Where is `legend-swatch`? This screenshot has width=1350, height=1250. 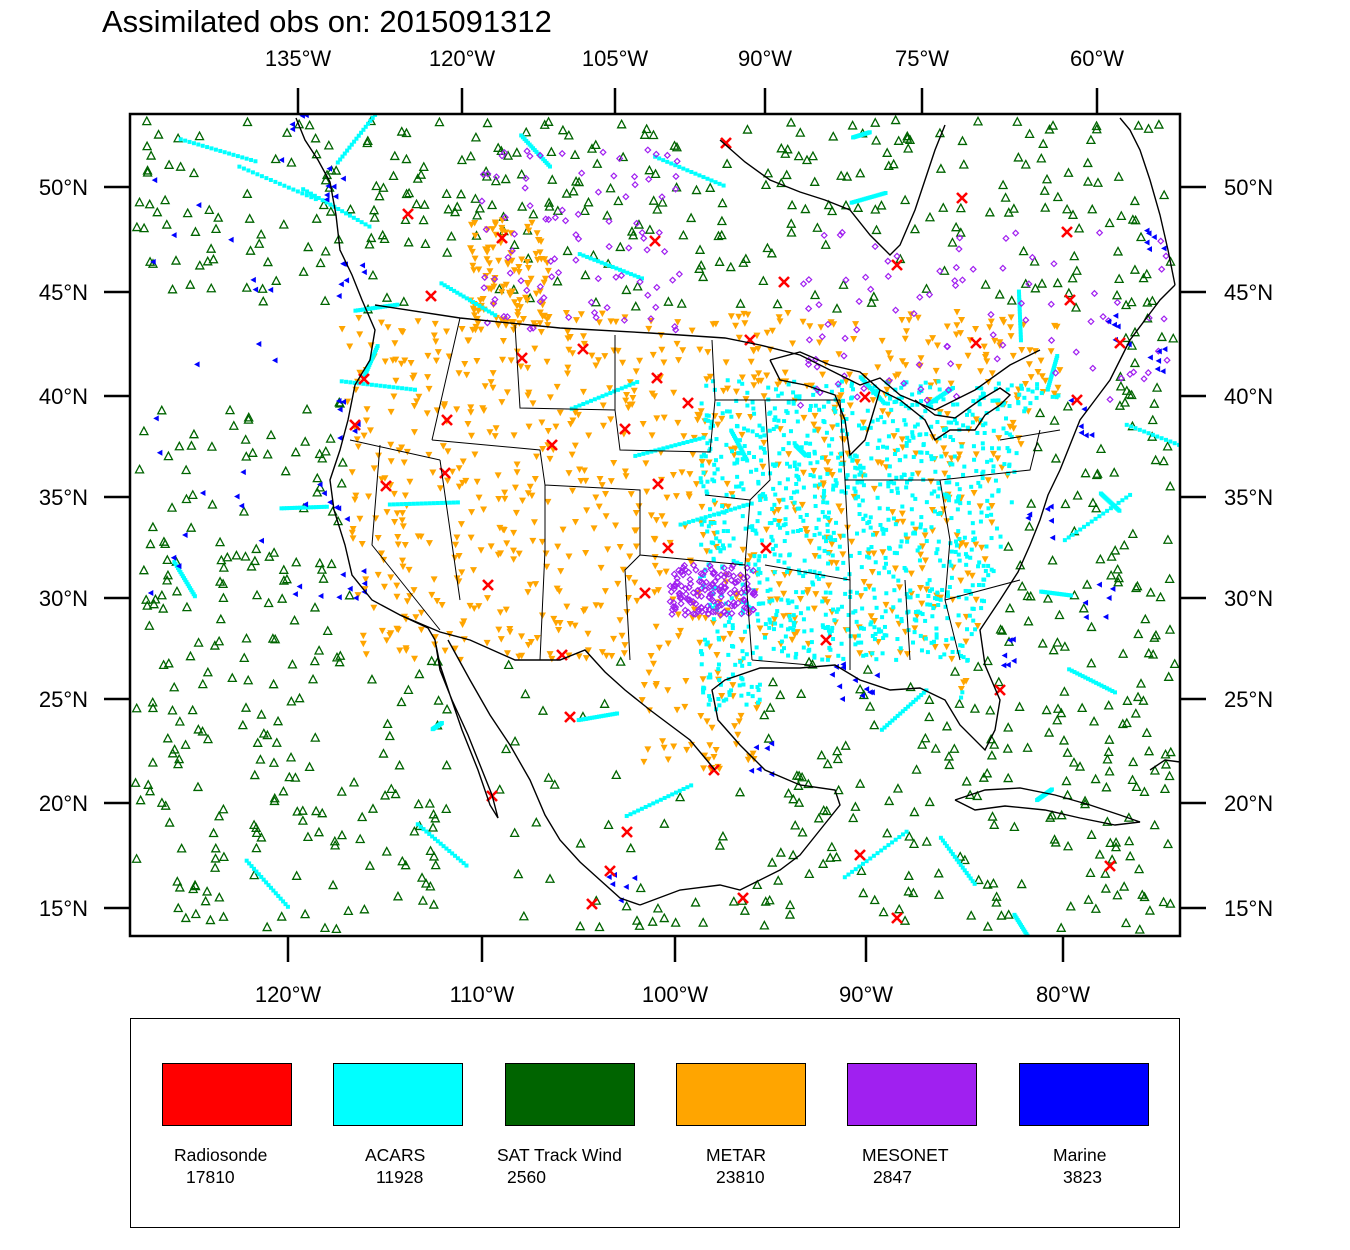
legend-swatch is located at coordinates (1084, 1094).